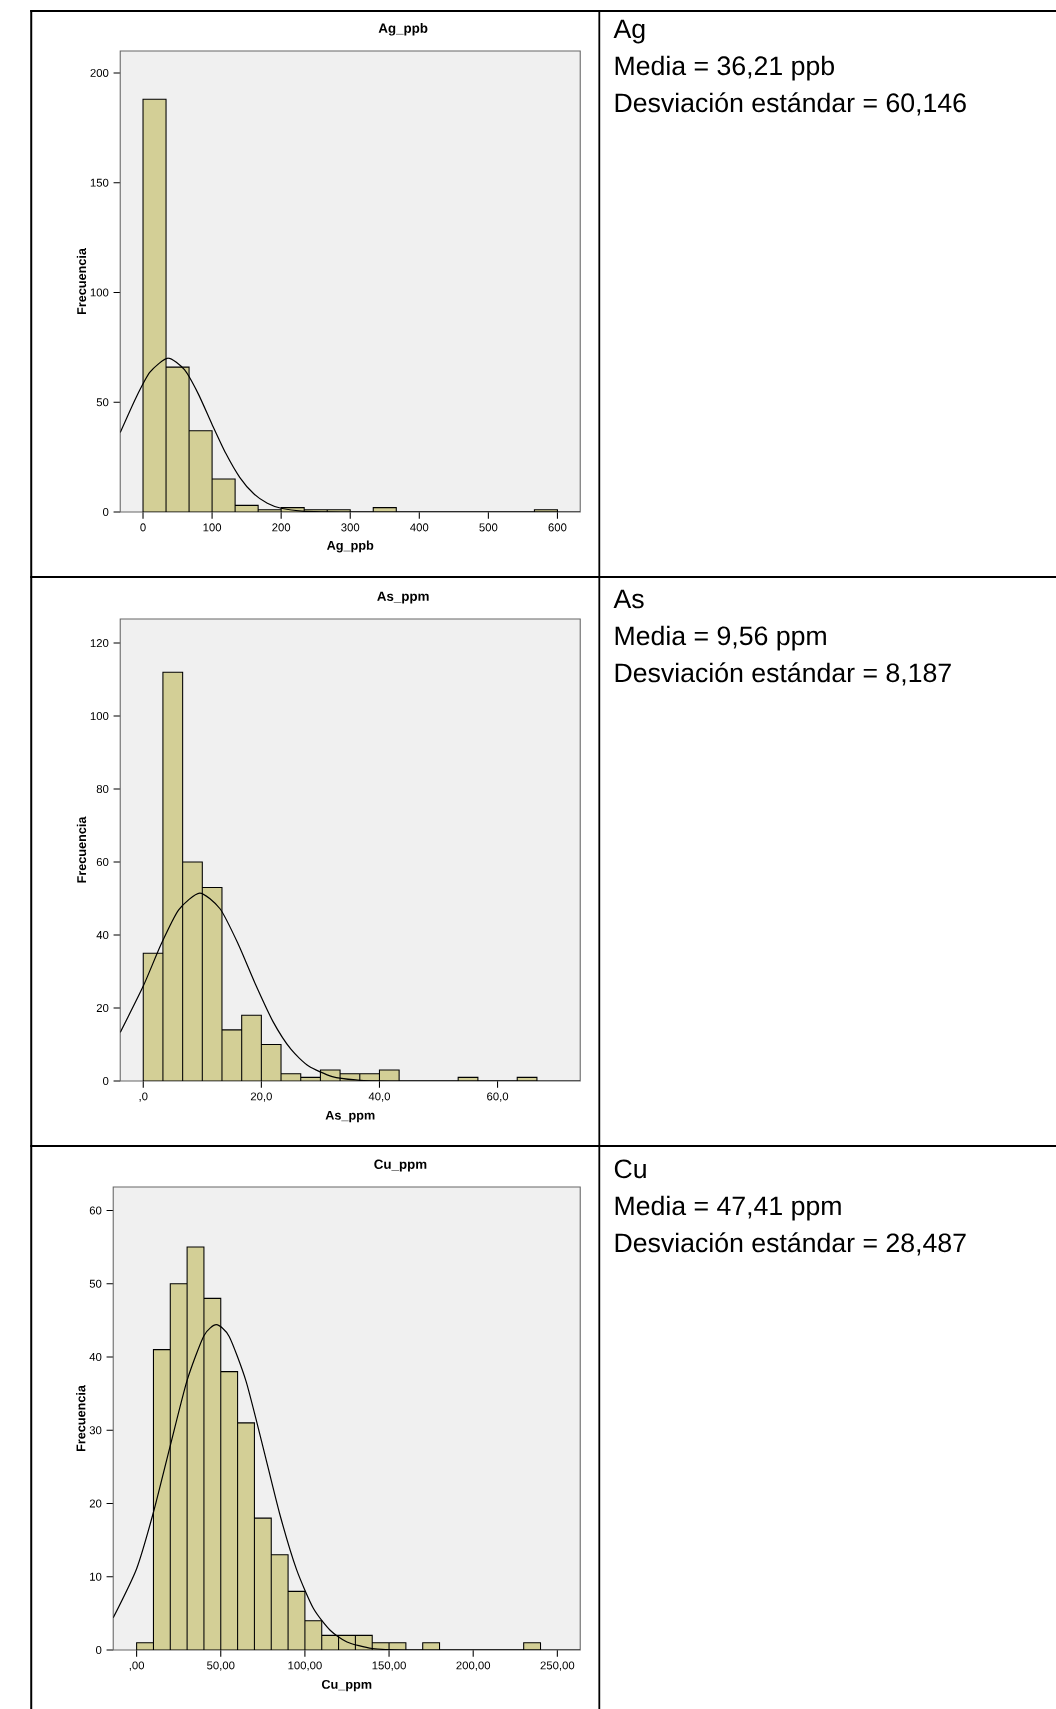 Image resolution: width=1056 pixels, height=1709 pixels. What do you see at coordinates (473, 1666) in the screenshot?
I see `x-tick-label: 200,00` at bounding box center [473, 1666].